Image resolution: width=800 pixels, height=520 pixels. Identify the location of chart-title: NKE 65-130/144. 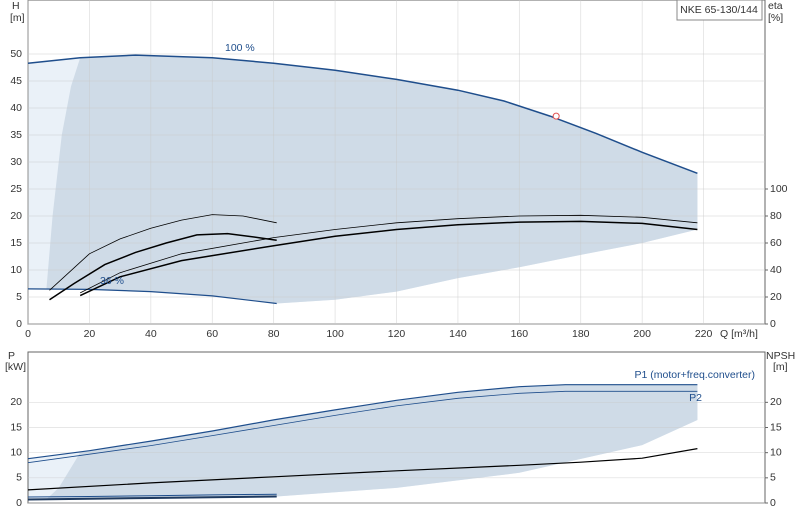
(719, 10).